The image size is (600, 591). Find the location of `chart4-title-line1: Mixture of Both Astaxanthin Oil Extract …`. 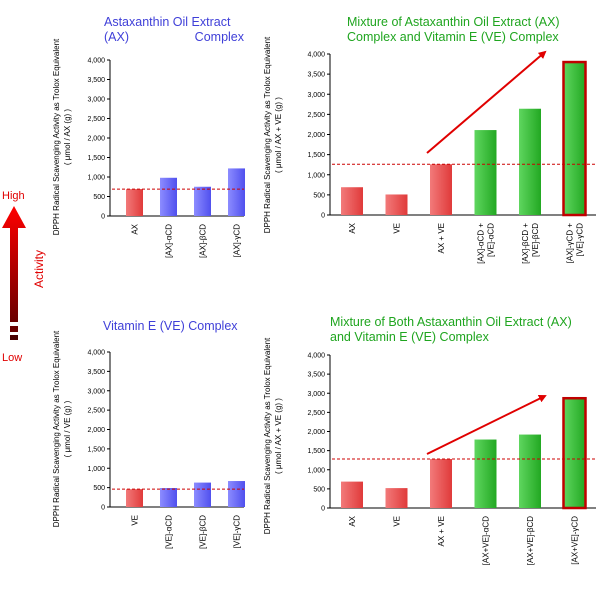

chart4-title-line1: Mixture of Both Astaxanthin Oil Extract … is located at coordinates (451, 322).